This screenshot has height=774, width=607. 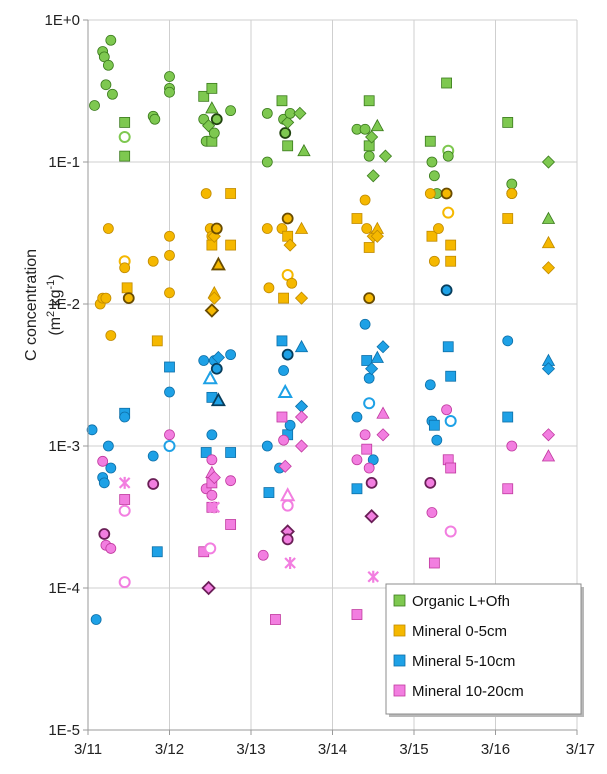 I want to click on x-tick-label: 3/17, so click(x=580, y=749).